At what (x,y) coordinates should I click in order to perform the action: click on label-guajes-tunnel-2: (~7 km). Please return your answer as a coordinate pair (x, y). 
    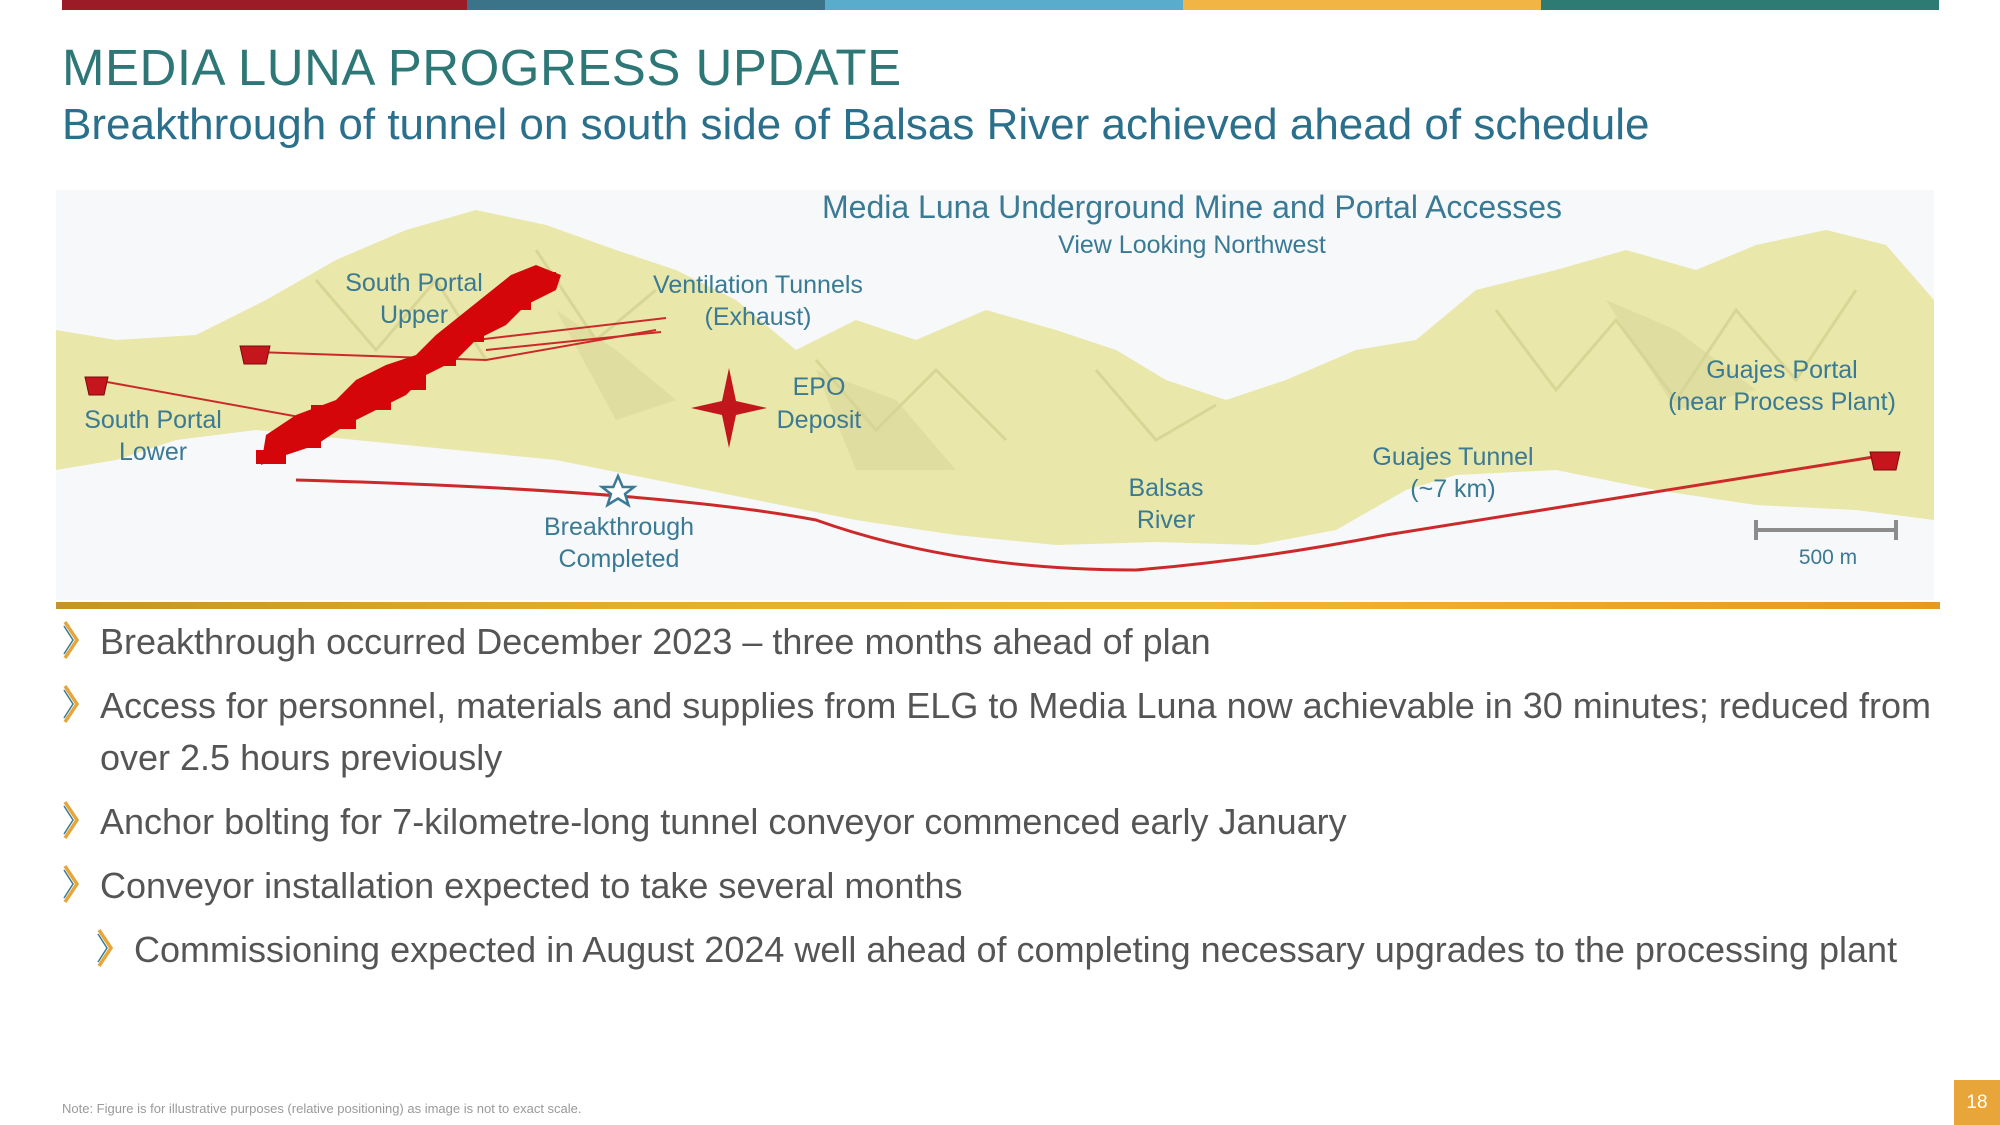
    Looking at the image, I should click on (1452, 489).